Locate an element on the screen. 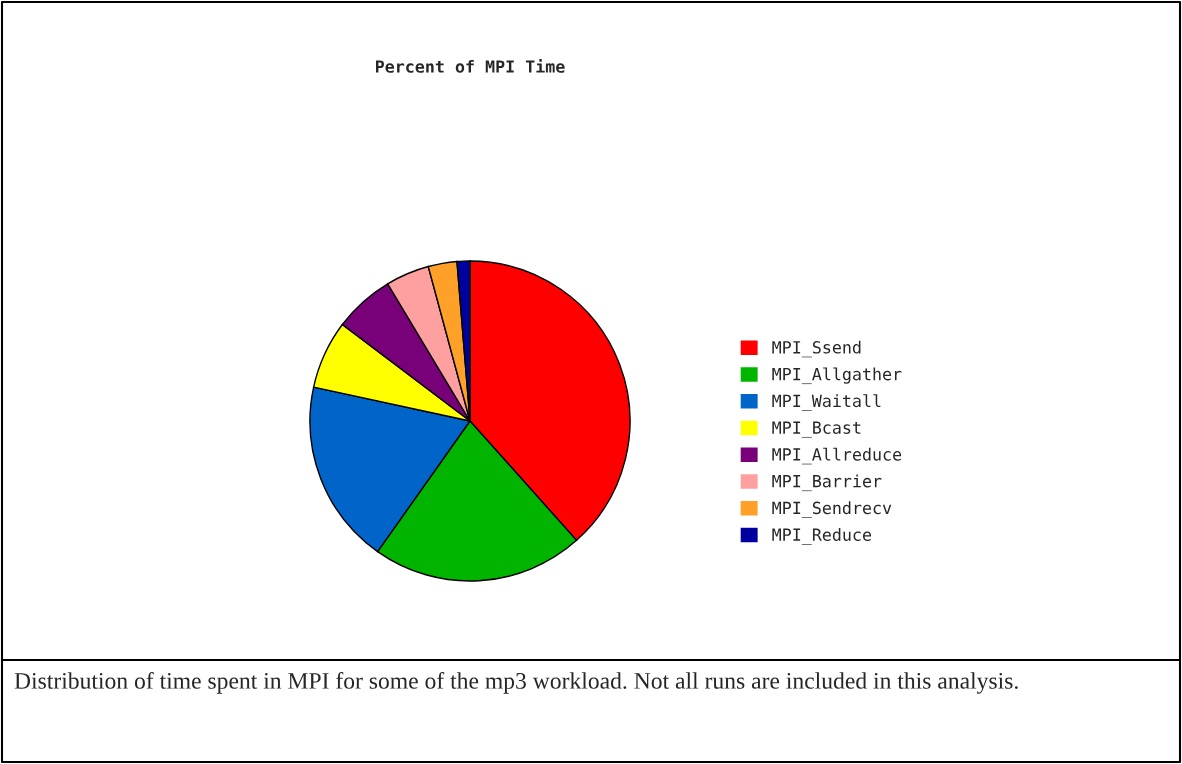 The height and width of the screenshot is (764, 1182). legend-label: MPI_Reduce is located at coordinates (822, 536).